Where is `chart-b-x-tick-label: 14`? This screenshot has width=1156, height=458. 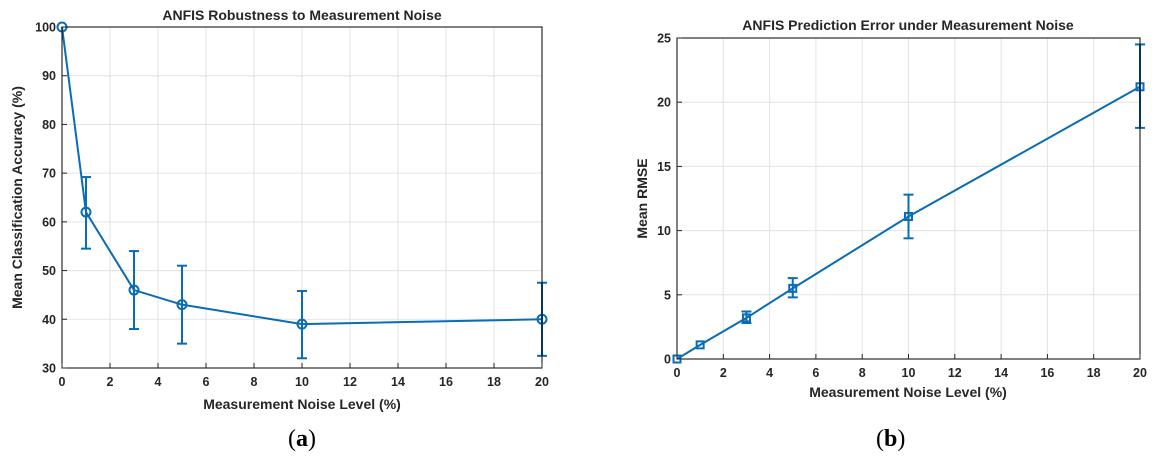
chart-b-x-tick-label: 14 is located at coordinates (1001, 373).